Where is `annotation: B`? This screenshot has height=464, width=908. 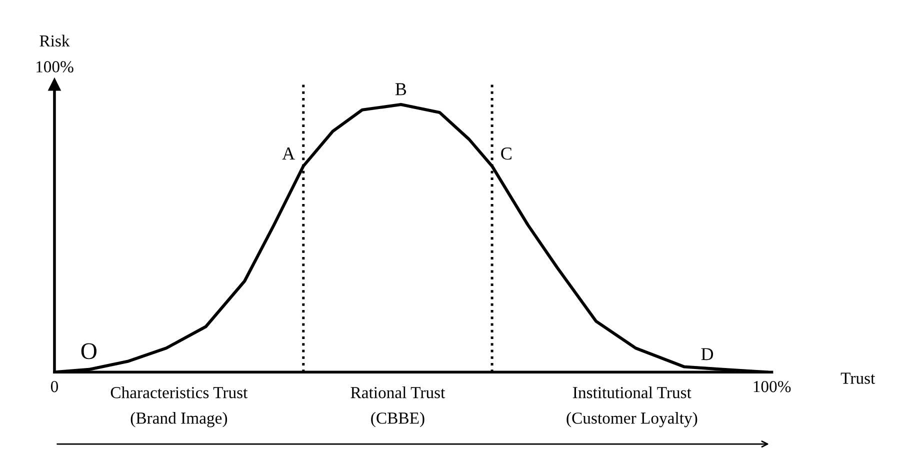
annotation: B is located at coordinates (400, 89).